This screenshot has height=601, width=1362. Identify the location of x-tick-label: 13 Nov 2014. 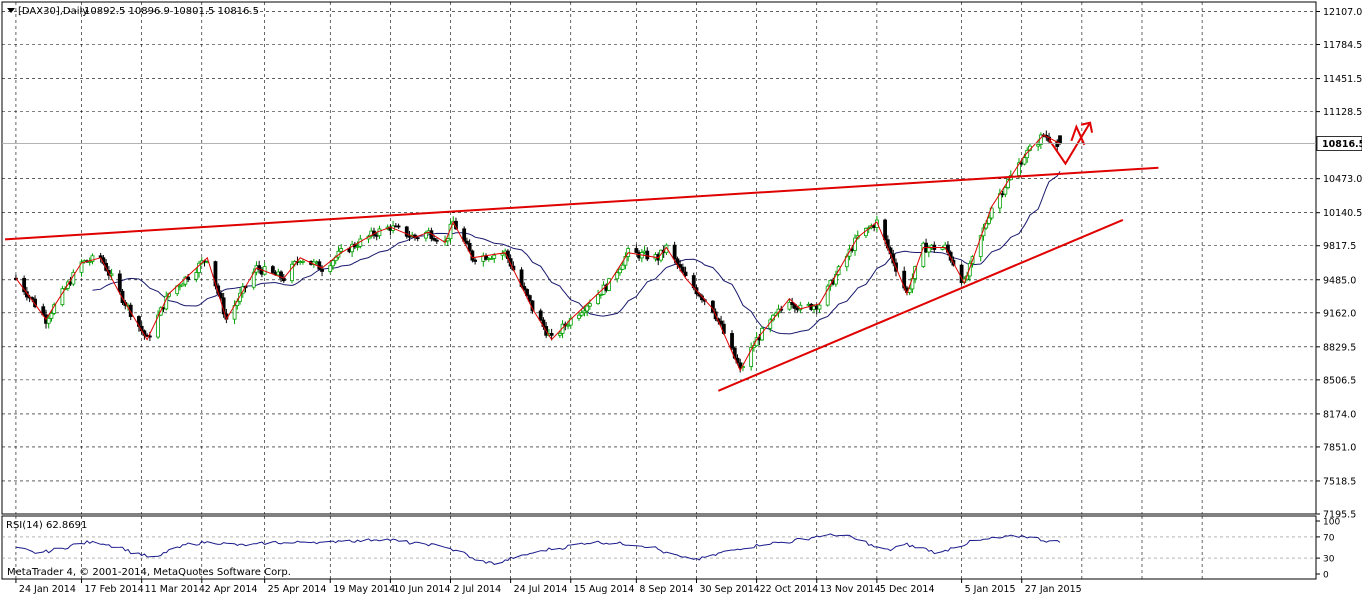
(850, 589).